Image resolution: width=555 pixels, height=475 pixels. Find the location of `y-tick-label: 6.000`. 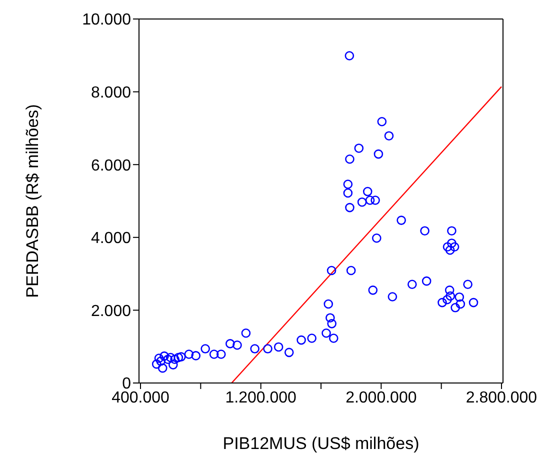

y-tick-label: 6.000 is located at coordinates (111, 165).